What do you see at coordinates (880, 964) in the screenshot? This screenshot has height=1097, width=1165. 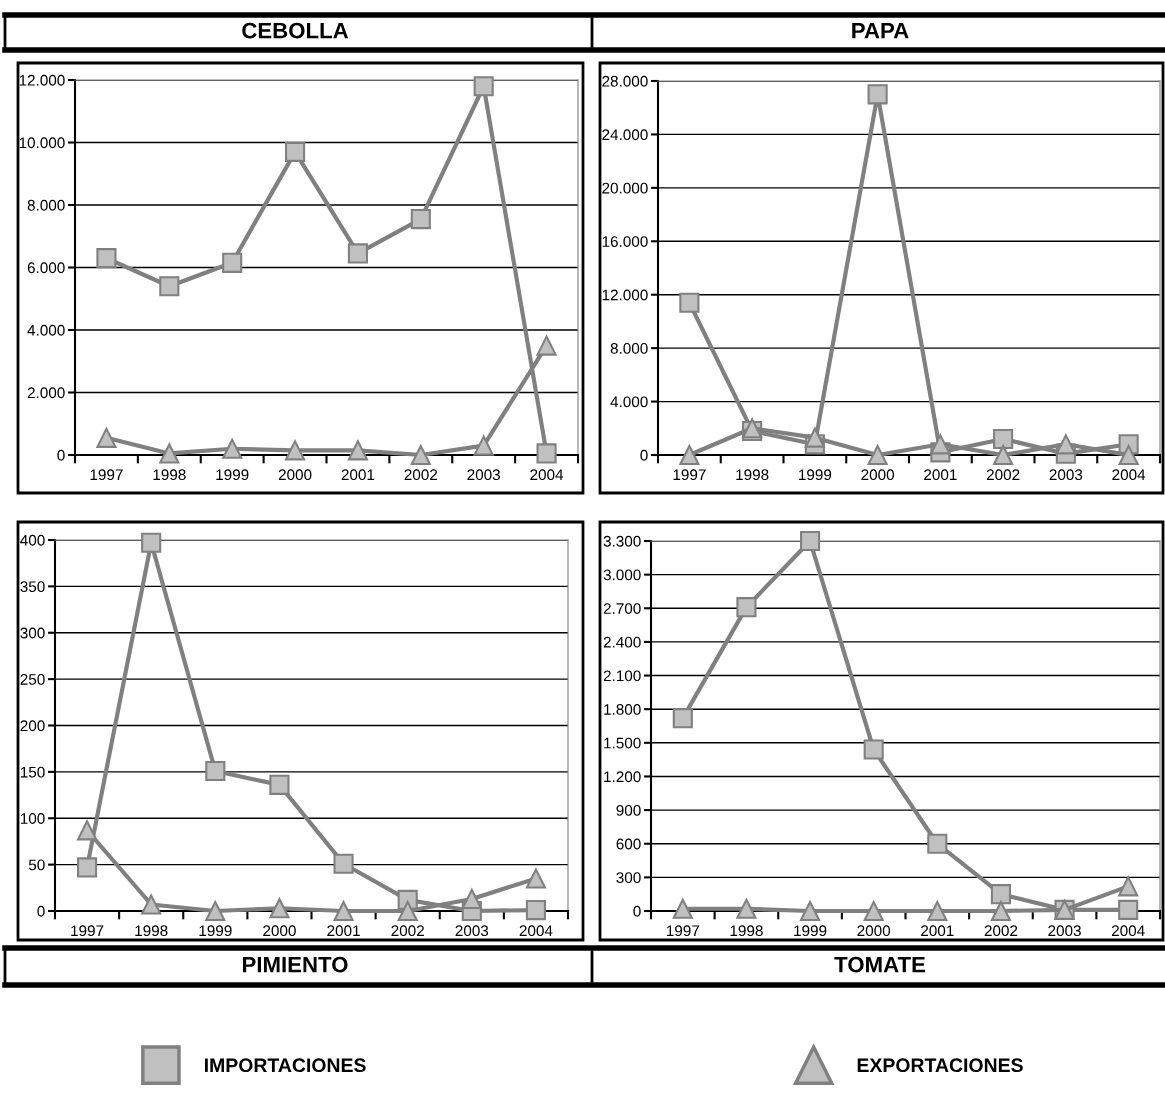 I see `text: TOMATE` at bounding box center [880, 964].